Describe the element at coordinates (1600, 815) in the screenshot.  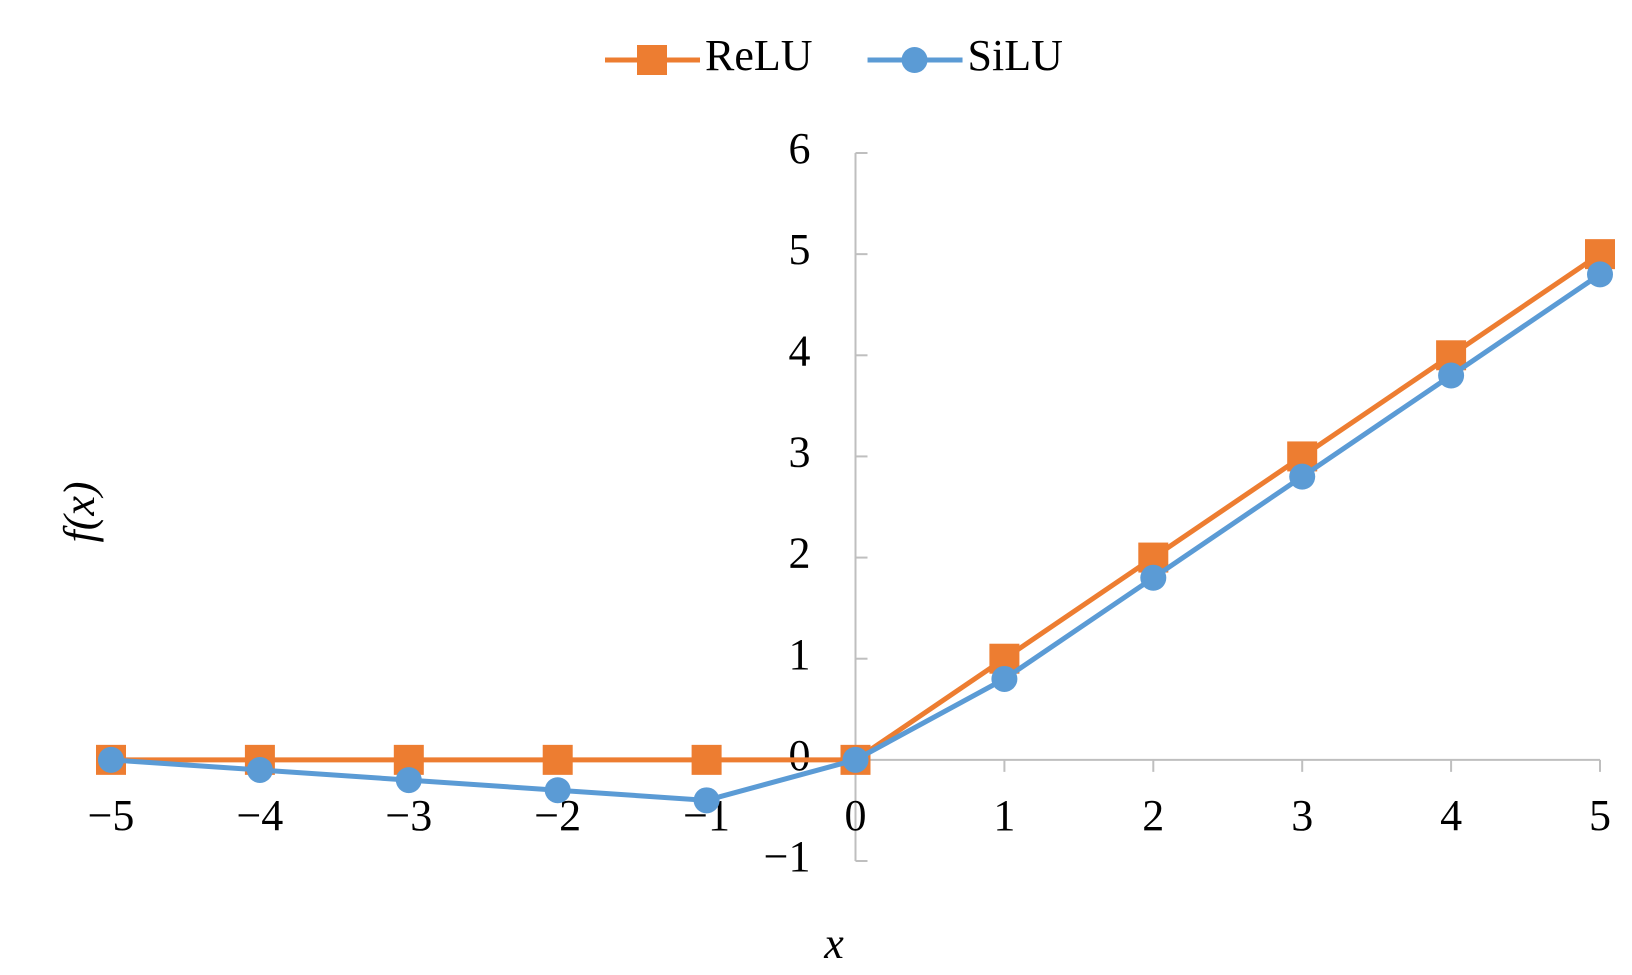
I see `x-tick-label: 5` at that location.